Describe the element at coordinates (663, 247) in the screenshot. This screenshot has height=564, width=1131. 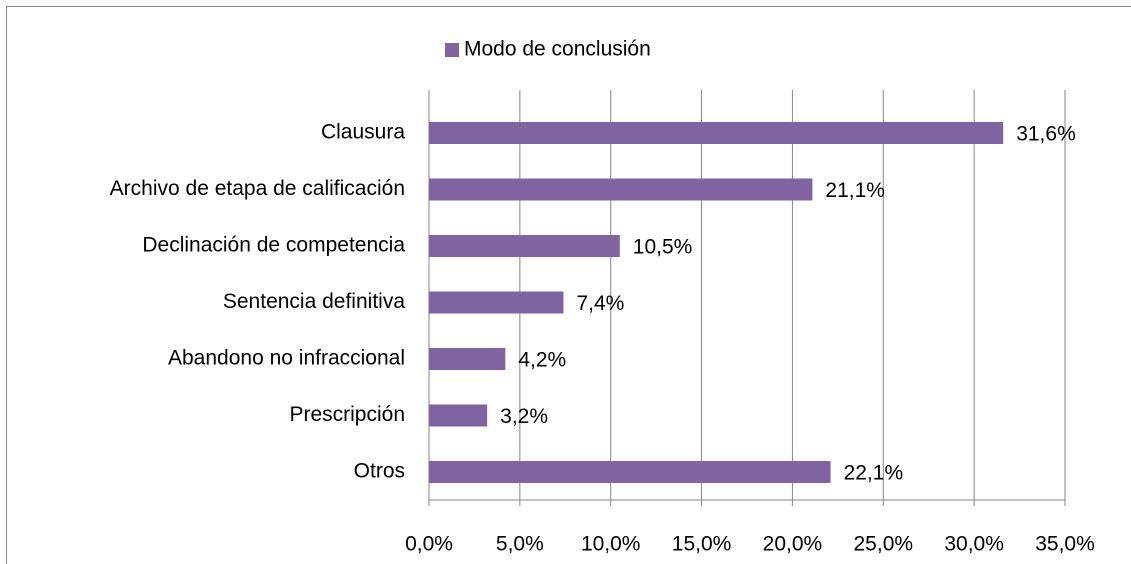
I see `data-label: 10,5%` at that location.